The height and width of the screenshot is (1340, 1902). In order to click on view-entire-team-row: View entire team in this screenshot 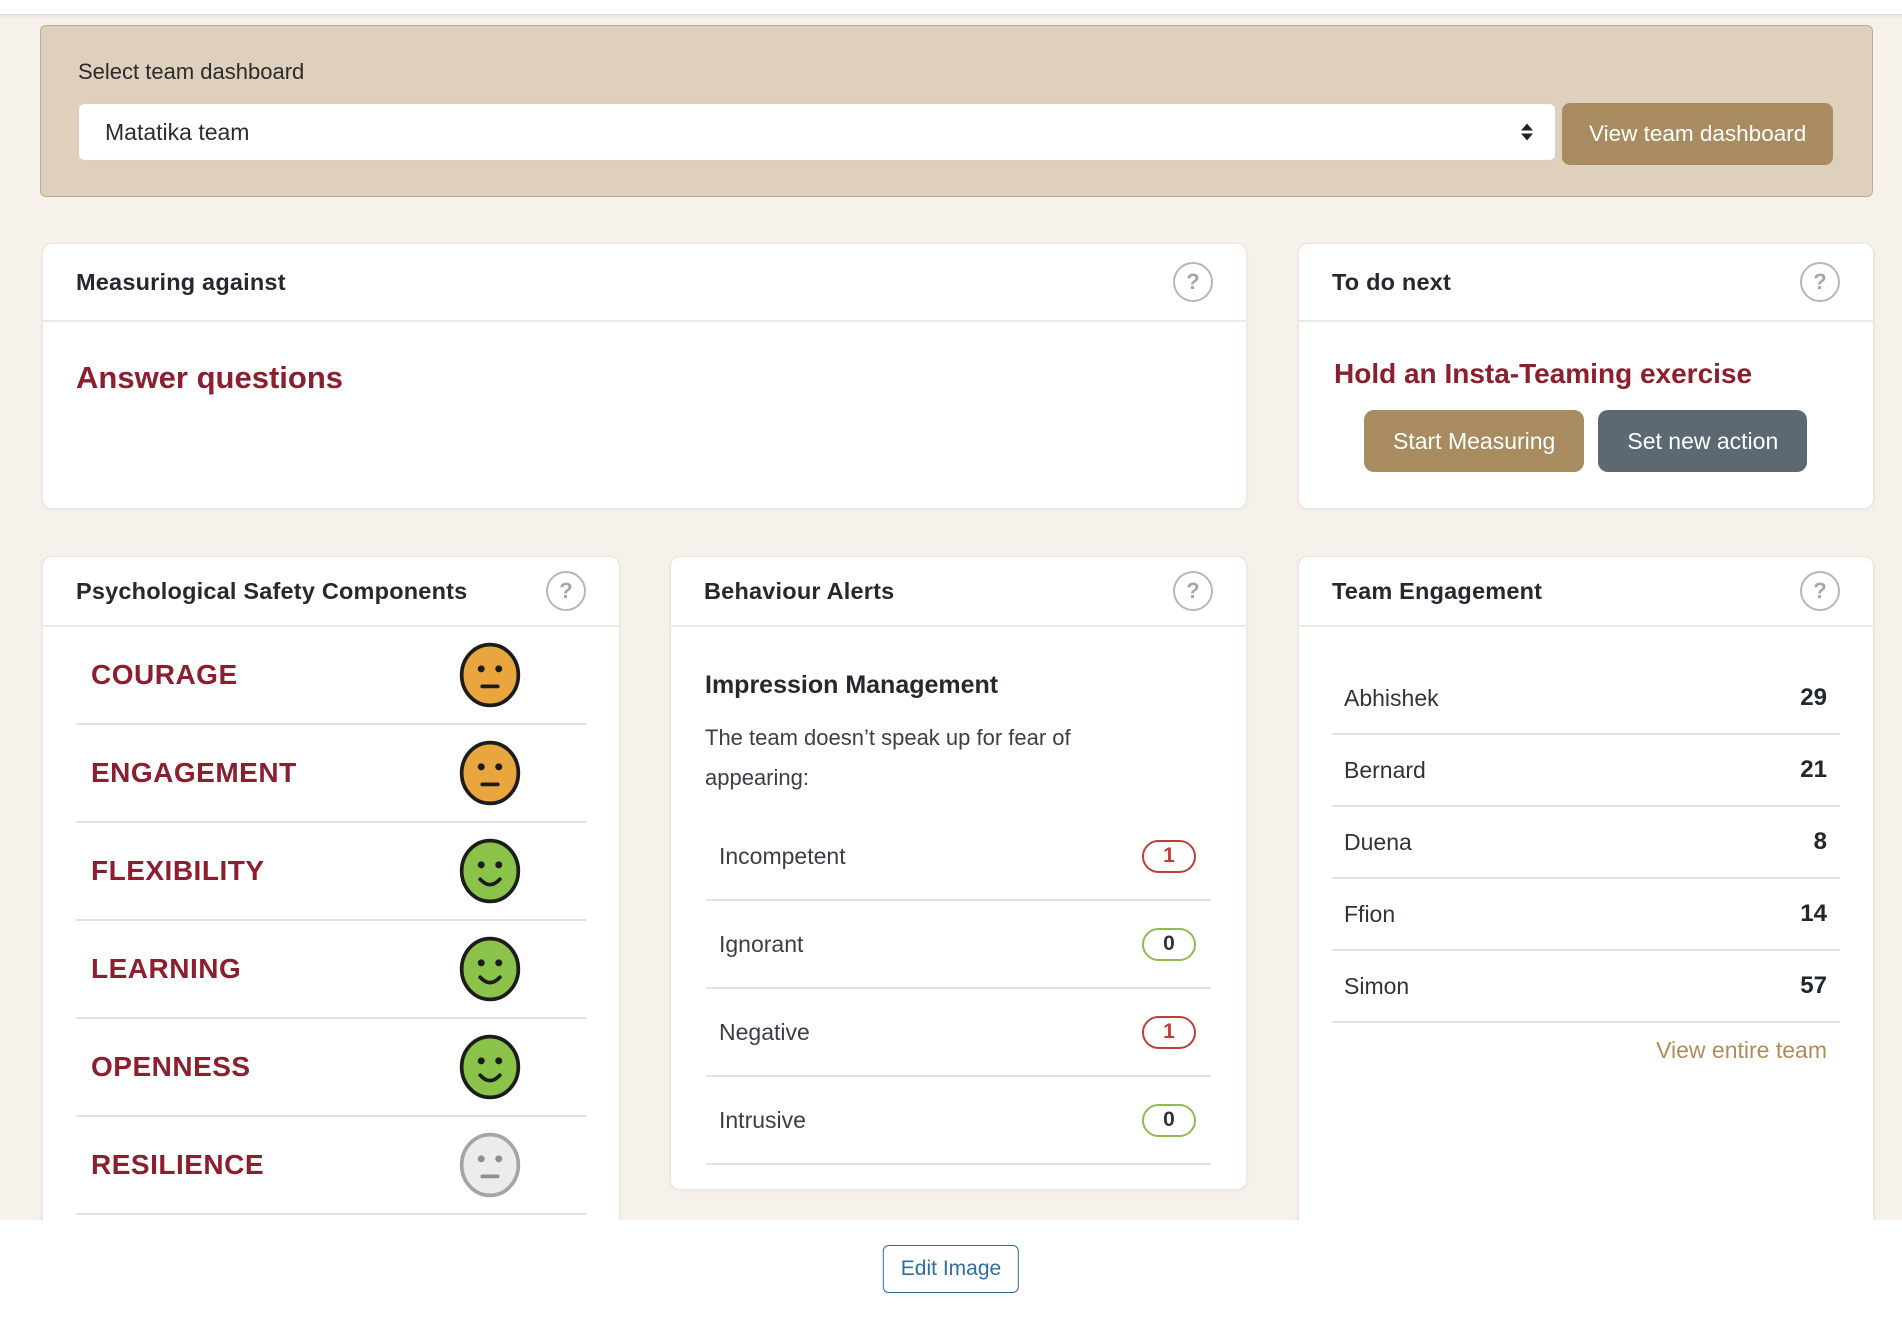, I will do `click(1586, 1050)`.